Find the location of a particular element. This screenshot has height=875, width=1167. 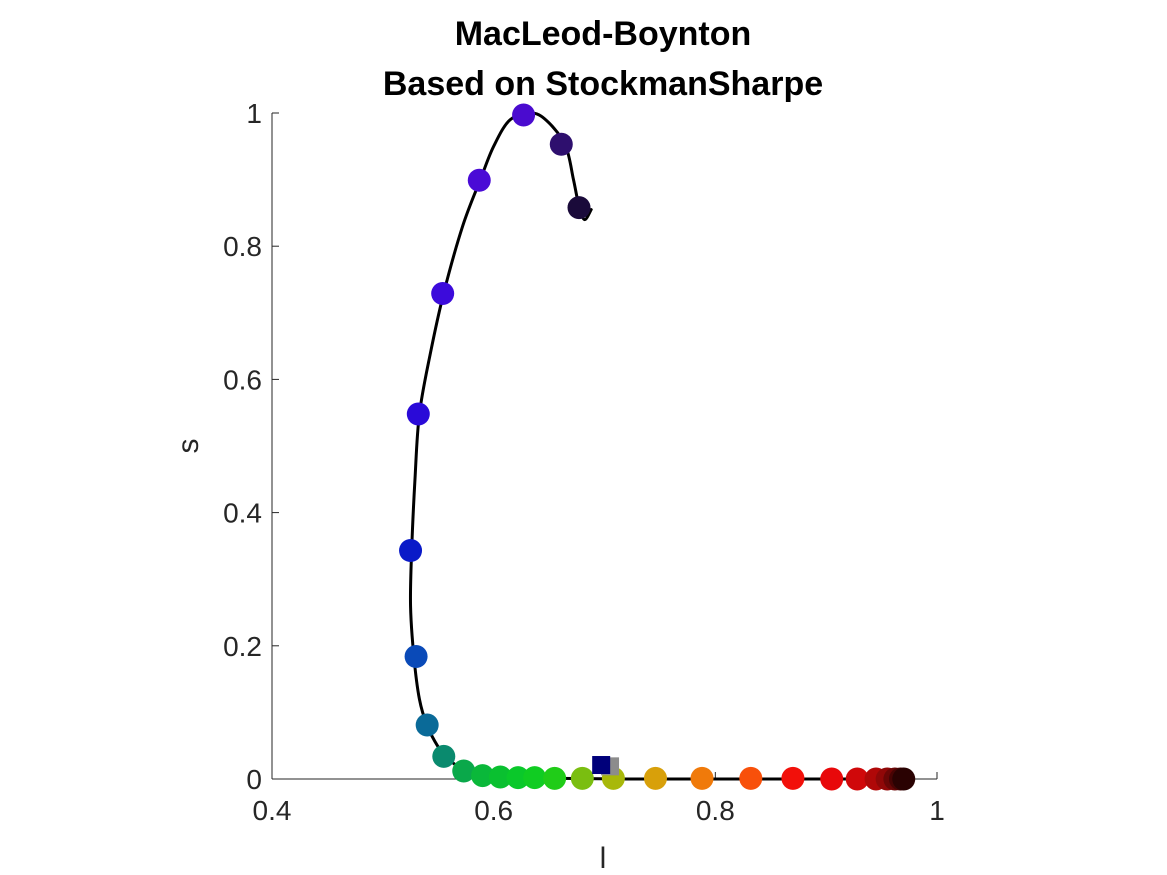

marker-layer is located at coordinates (606, 766).